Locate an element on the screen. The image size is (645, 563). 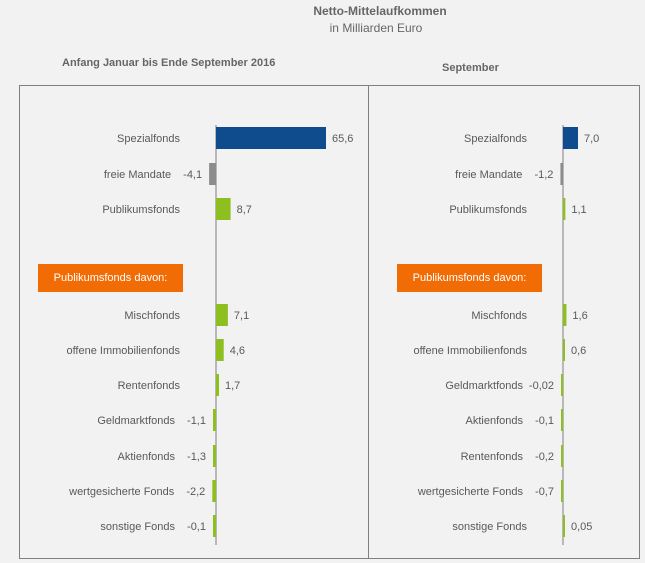
chart-0-category-label-5: Rentenfonds is located at coordinates (149, 386).